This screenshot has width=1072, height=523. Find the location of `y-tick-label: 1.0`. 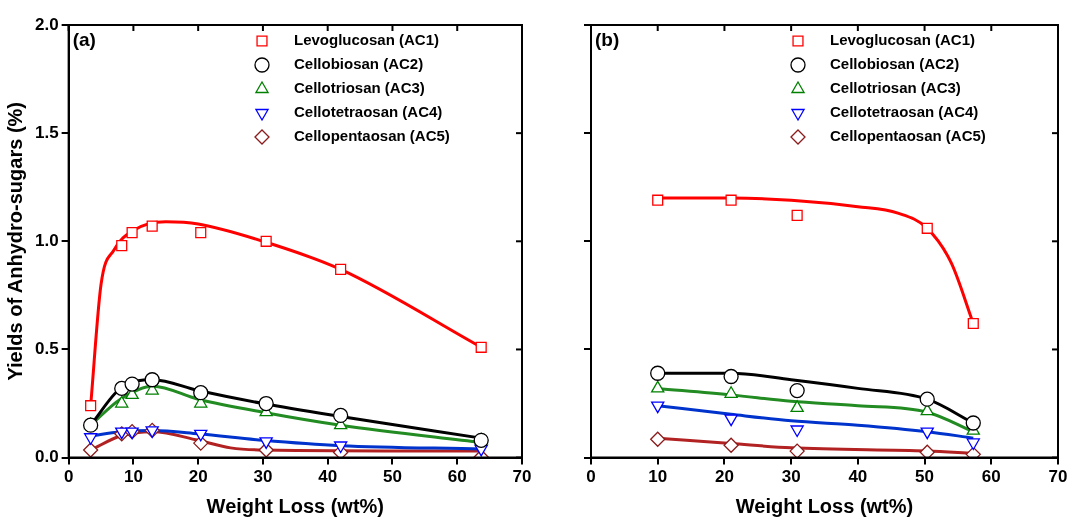

y-tick-label: 1.0 is located at coordinates (46, 240).